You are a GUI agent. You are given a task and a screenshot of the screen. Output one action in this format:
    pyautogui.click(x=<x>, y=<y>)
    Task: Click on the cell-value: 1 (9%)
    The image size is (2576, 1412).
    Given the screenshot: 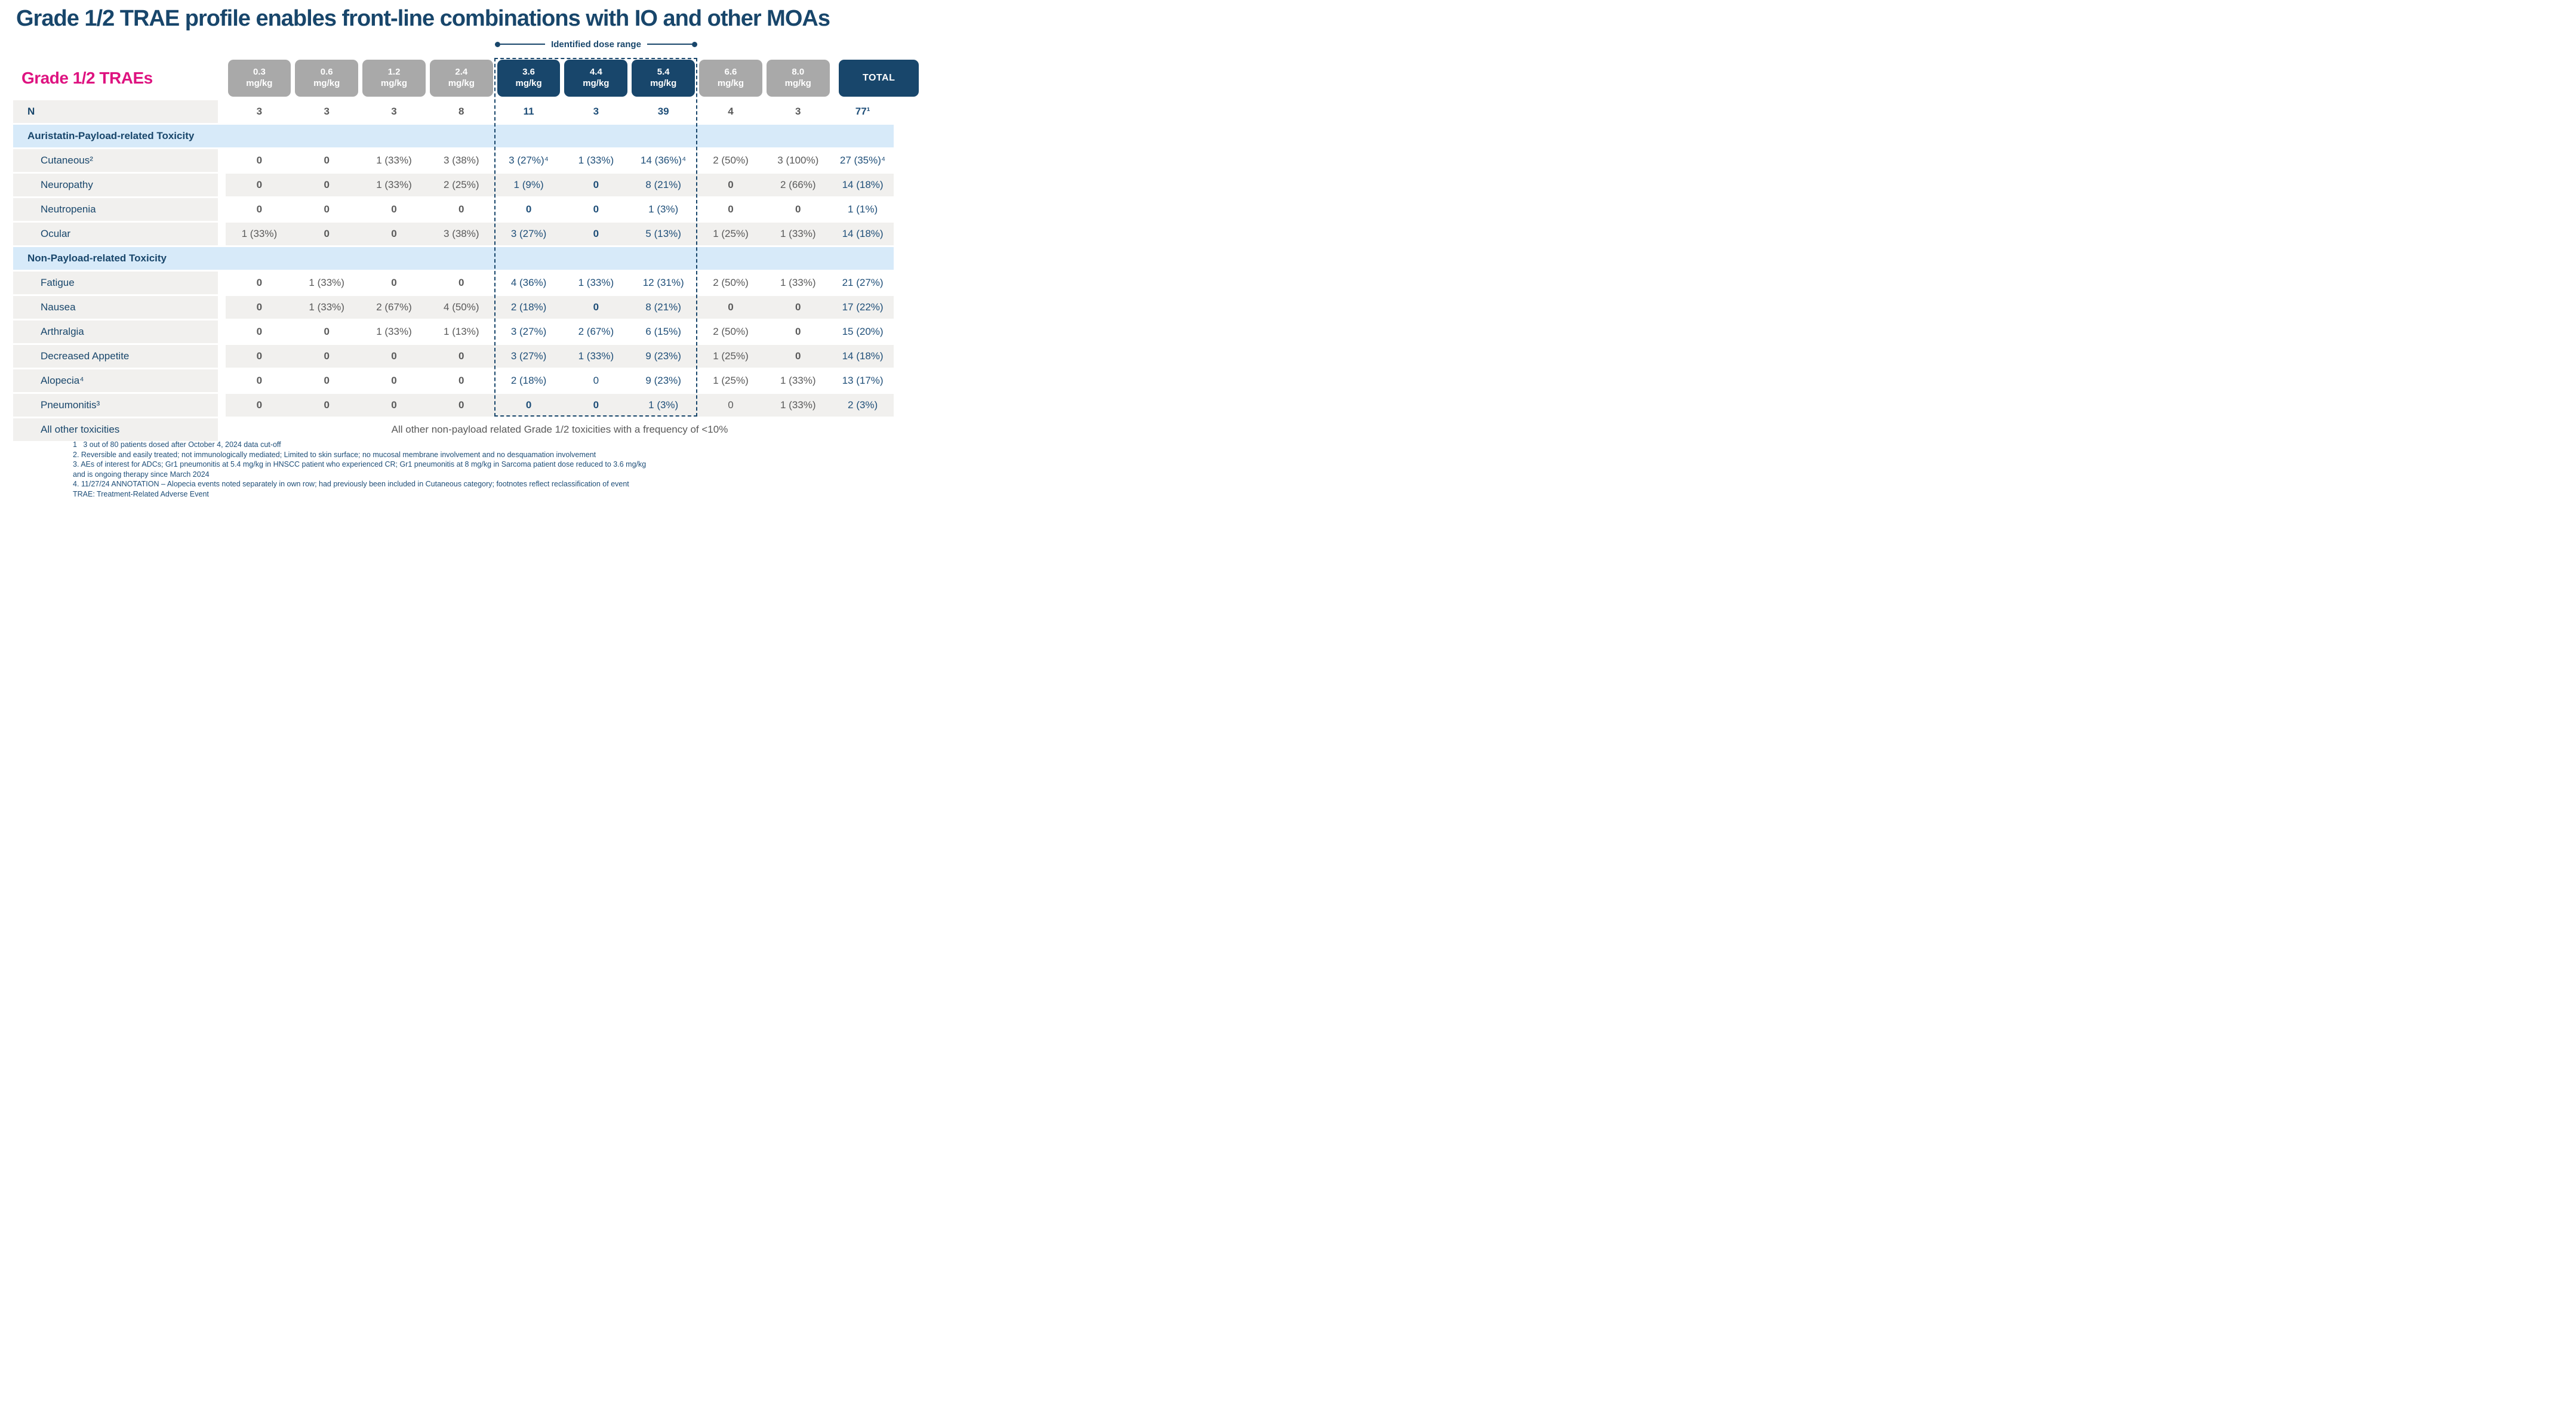 What is the action you would take?
    pyautogui.click(x=528, y=185)
    